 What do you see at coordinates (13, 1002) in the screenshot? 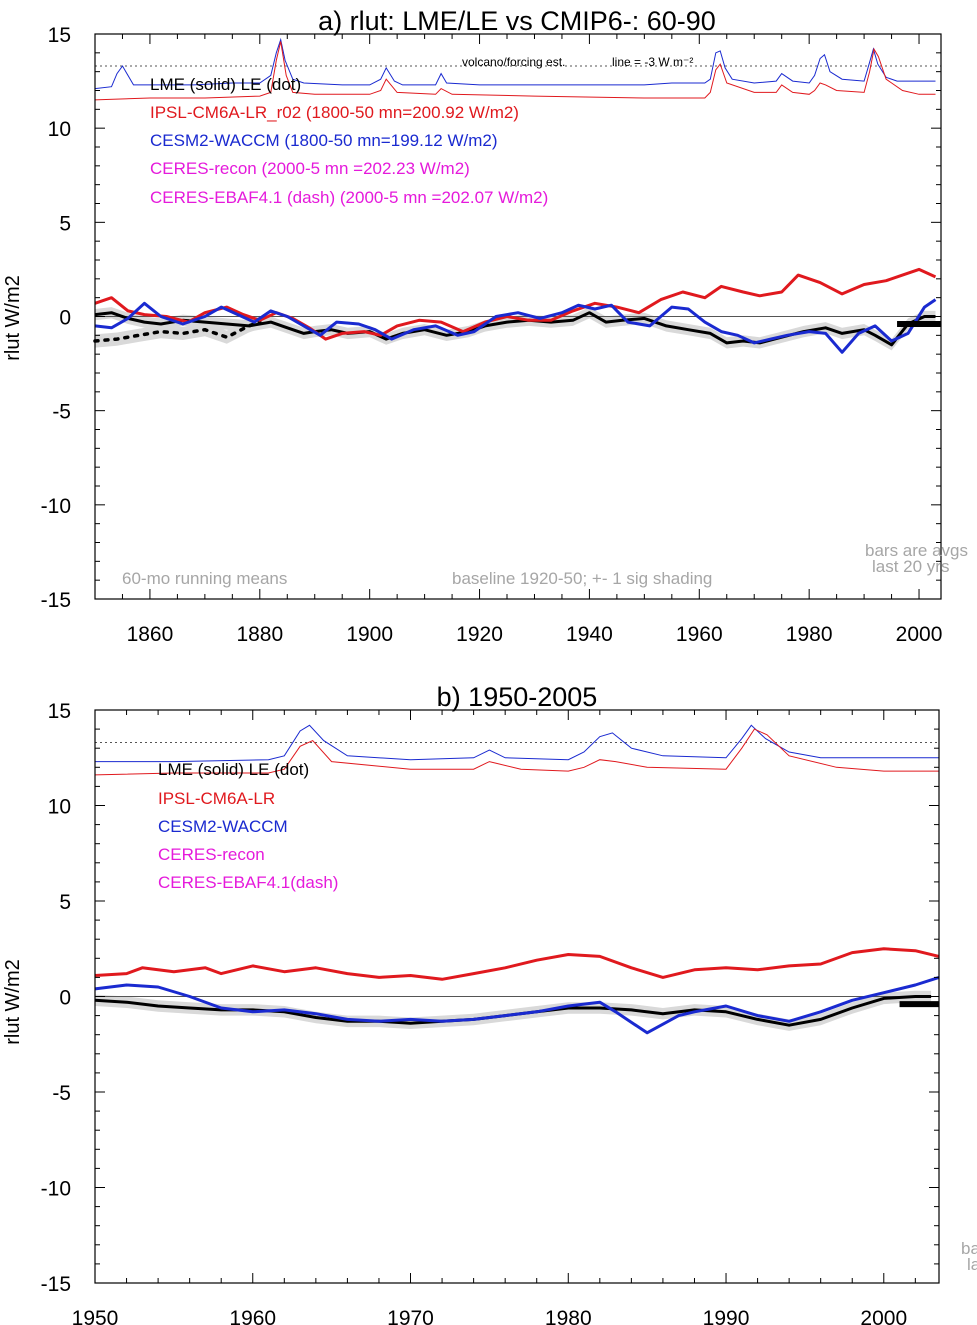
I see `panel-b-ylabel: rlut W/m2` at bounding box center [13, 1002].